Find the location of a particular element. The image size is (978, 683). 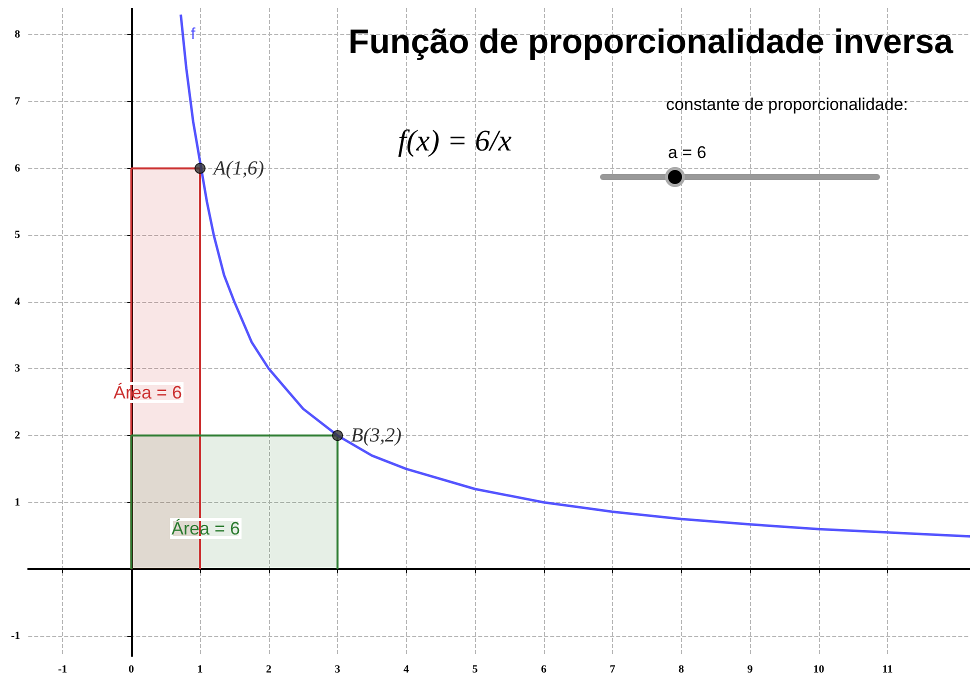

y-tick-label: 1 is located at coordinates (17, 502).